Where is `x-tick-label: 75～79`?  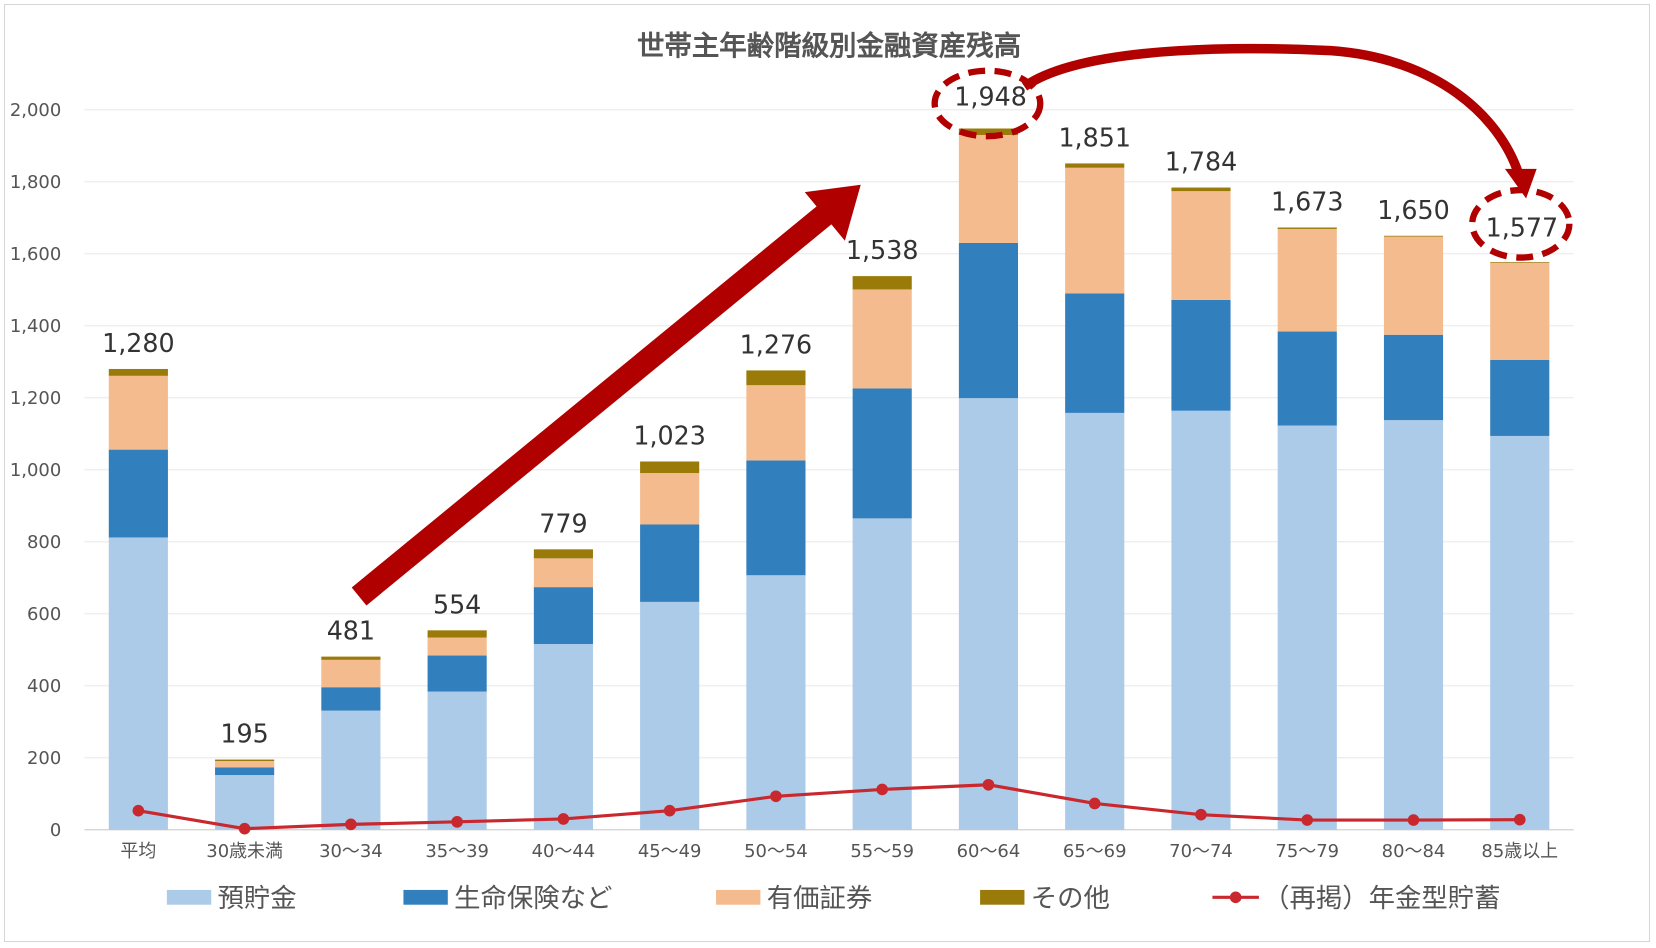
x-tick-label: 75～79 is located at coordinates (1307, 851).